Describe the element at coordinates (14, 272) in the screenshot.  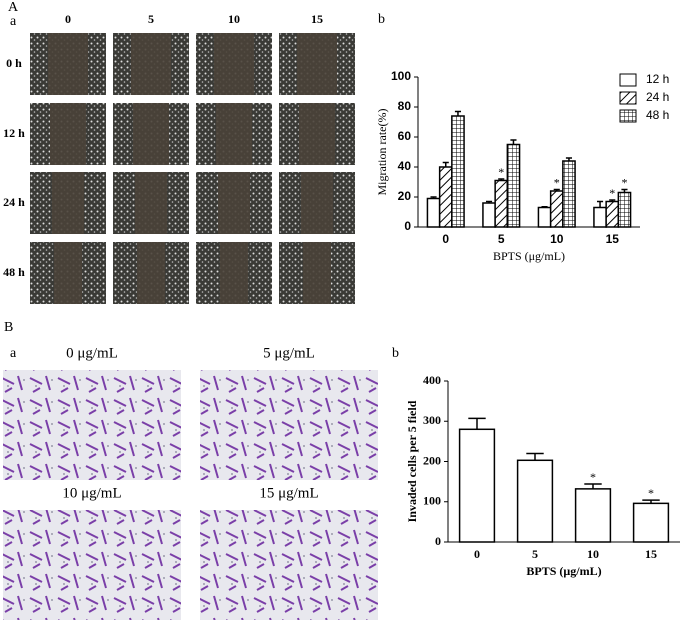
I see `row-label: 48 h` at that location.